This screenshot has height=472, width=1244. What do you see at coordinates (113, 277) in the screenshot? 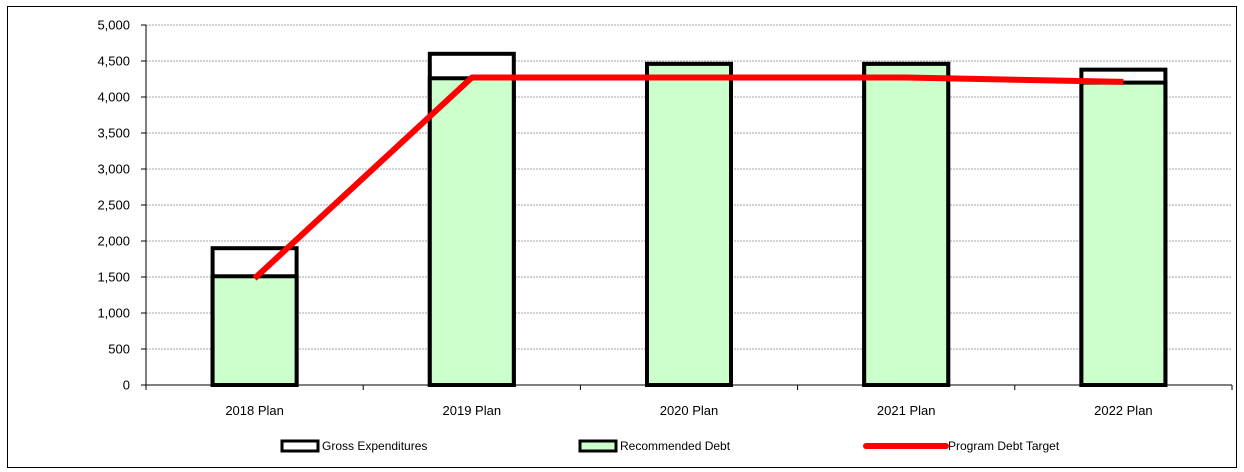
I see `y-tick-label: 1,500` at bounding box center [113, 277].